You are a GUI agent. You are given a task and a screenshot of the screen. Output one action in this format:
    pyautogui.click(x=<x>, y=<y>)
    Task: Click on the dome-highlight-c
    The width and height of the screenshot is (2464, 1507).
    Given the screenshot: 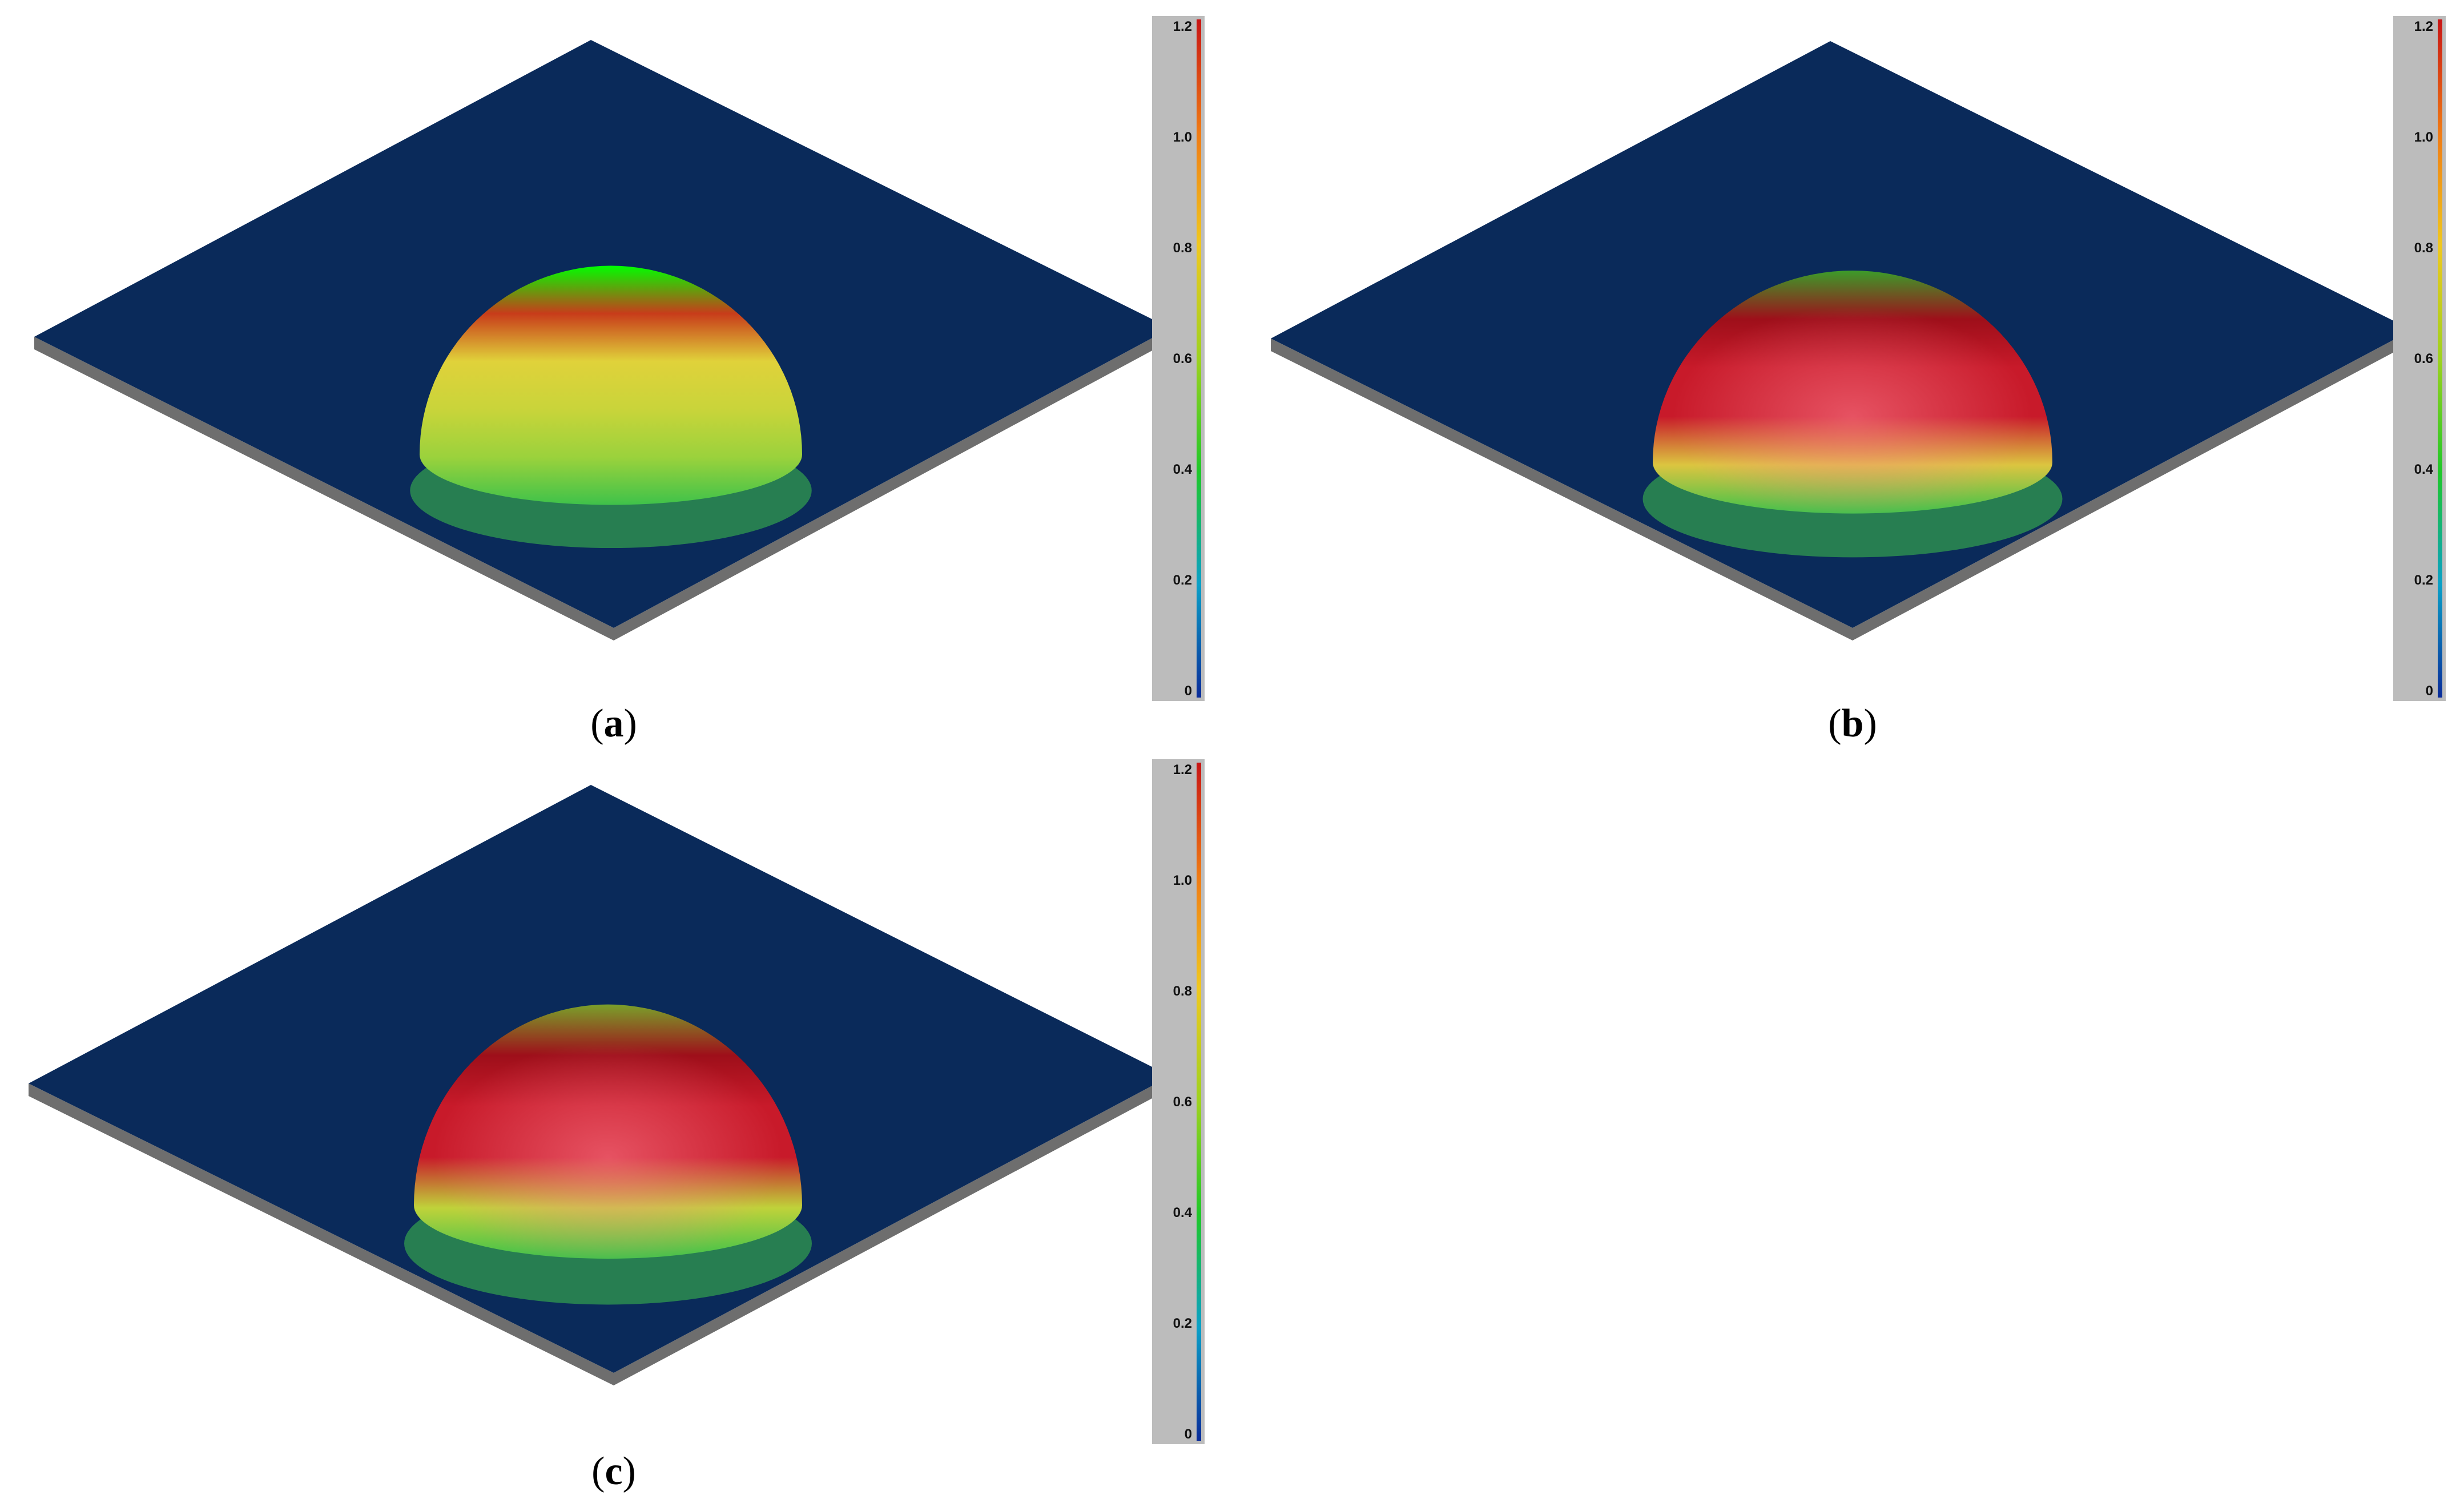 What is the action you would take?
    pyautogui.click(x=608, y=1131)
    